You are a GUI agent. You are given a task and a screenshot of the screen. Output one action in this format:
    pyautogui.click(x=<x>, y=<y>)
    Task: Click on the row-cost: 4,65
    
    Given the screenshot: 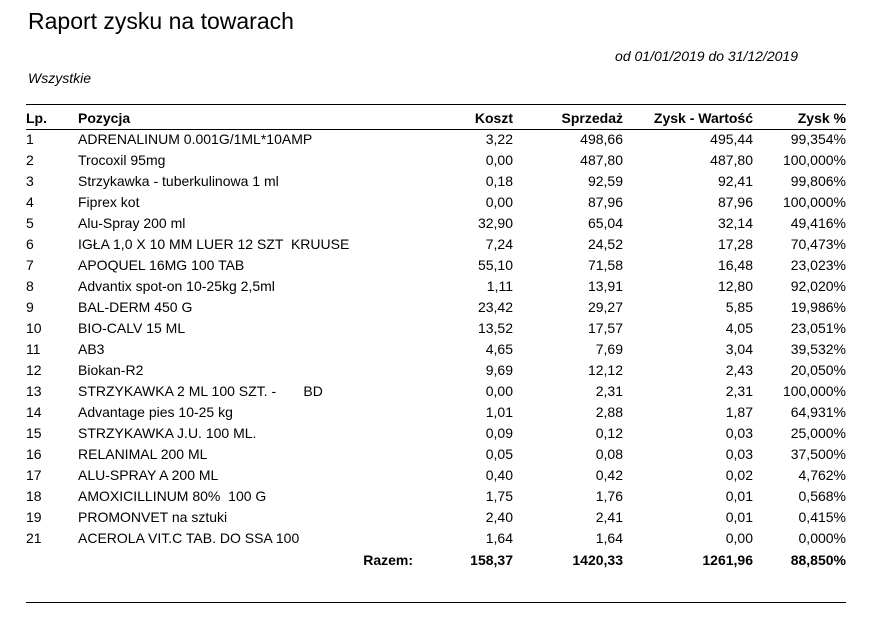 What is the action you would take?
    pyautogui.click(x=499, y=349)
    